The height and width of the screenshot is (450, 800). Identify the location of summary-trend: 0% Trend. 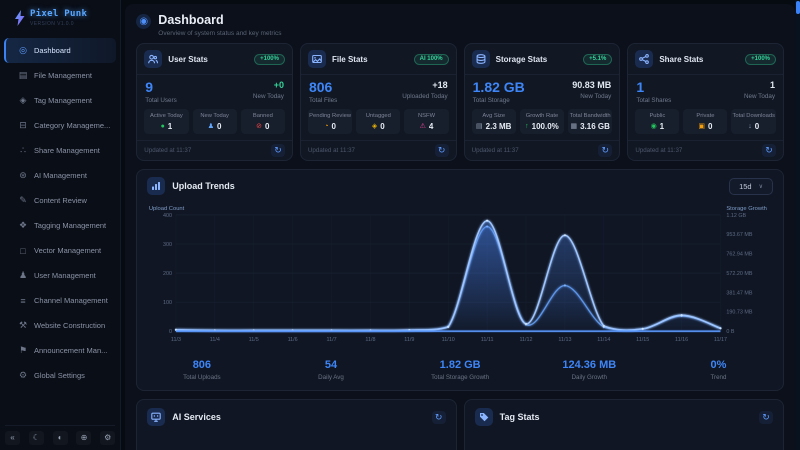
(718, 370).